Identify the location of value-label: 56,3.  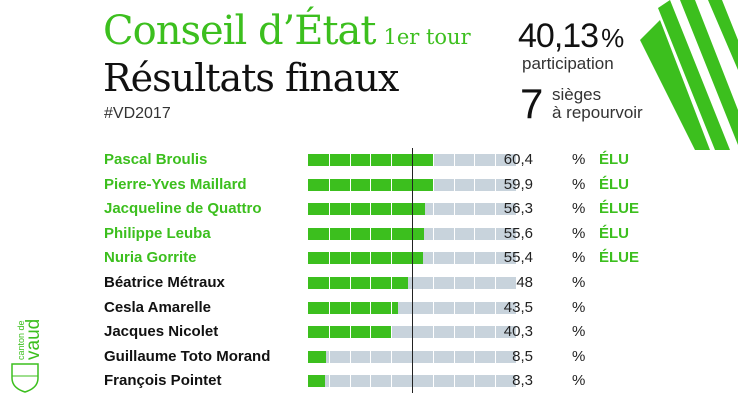
(518, 209).